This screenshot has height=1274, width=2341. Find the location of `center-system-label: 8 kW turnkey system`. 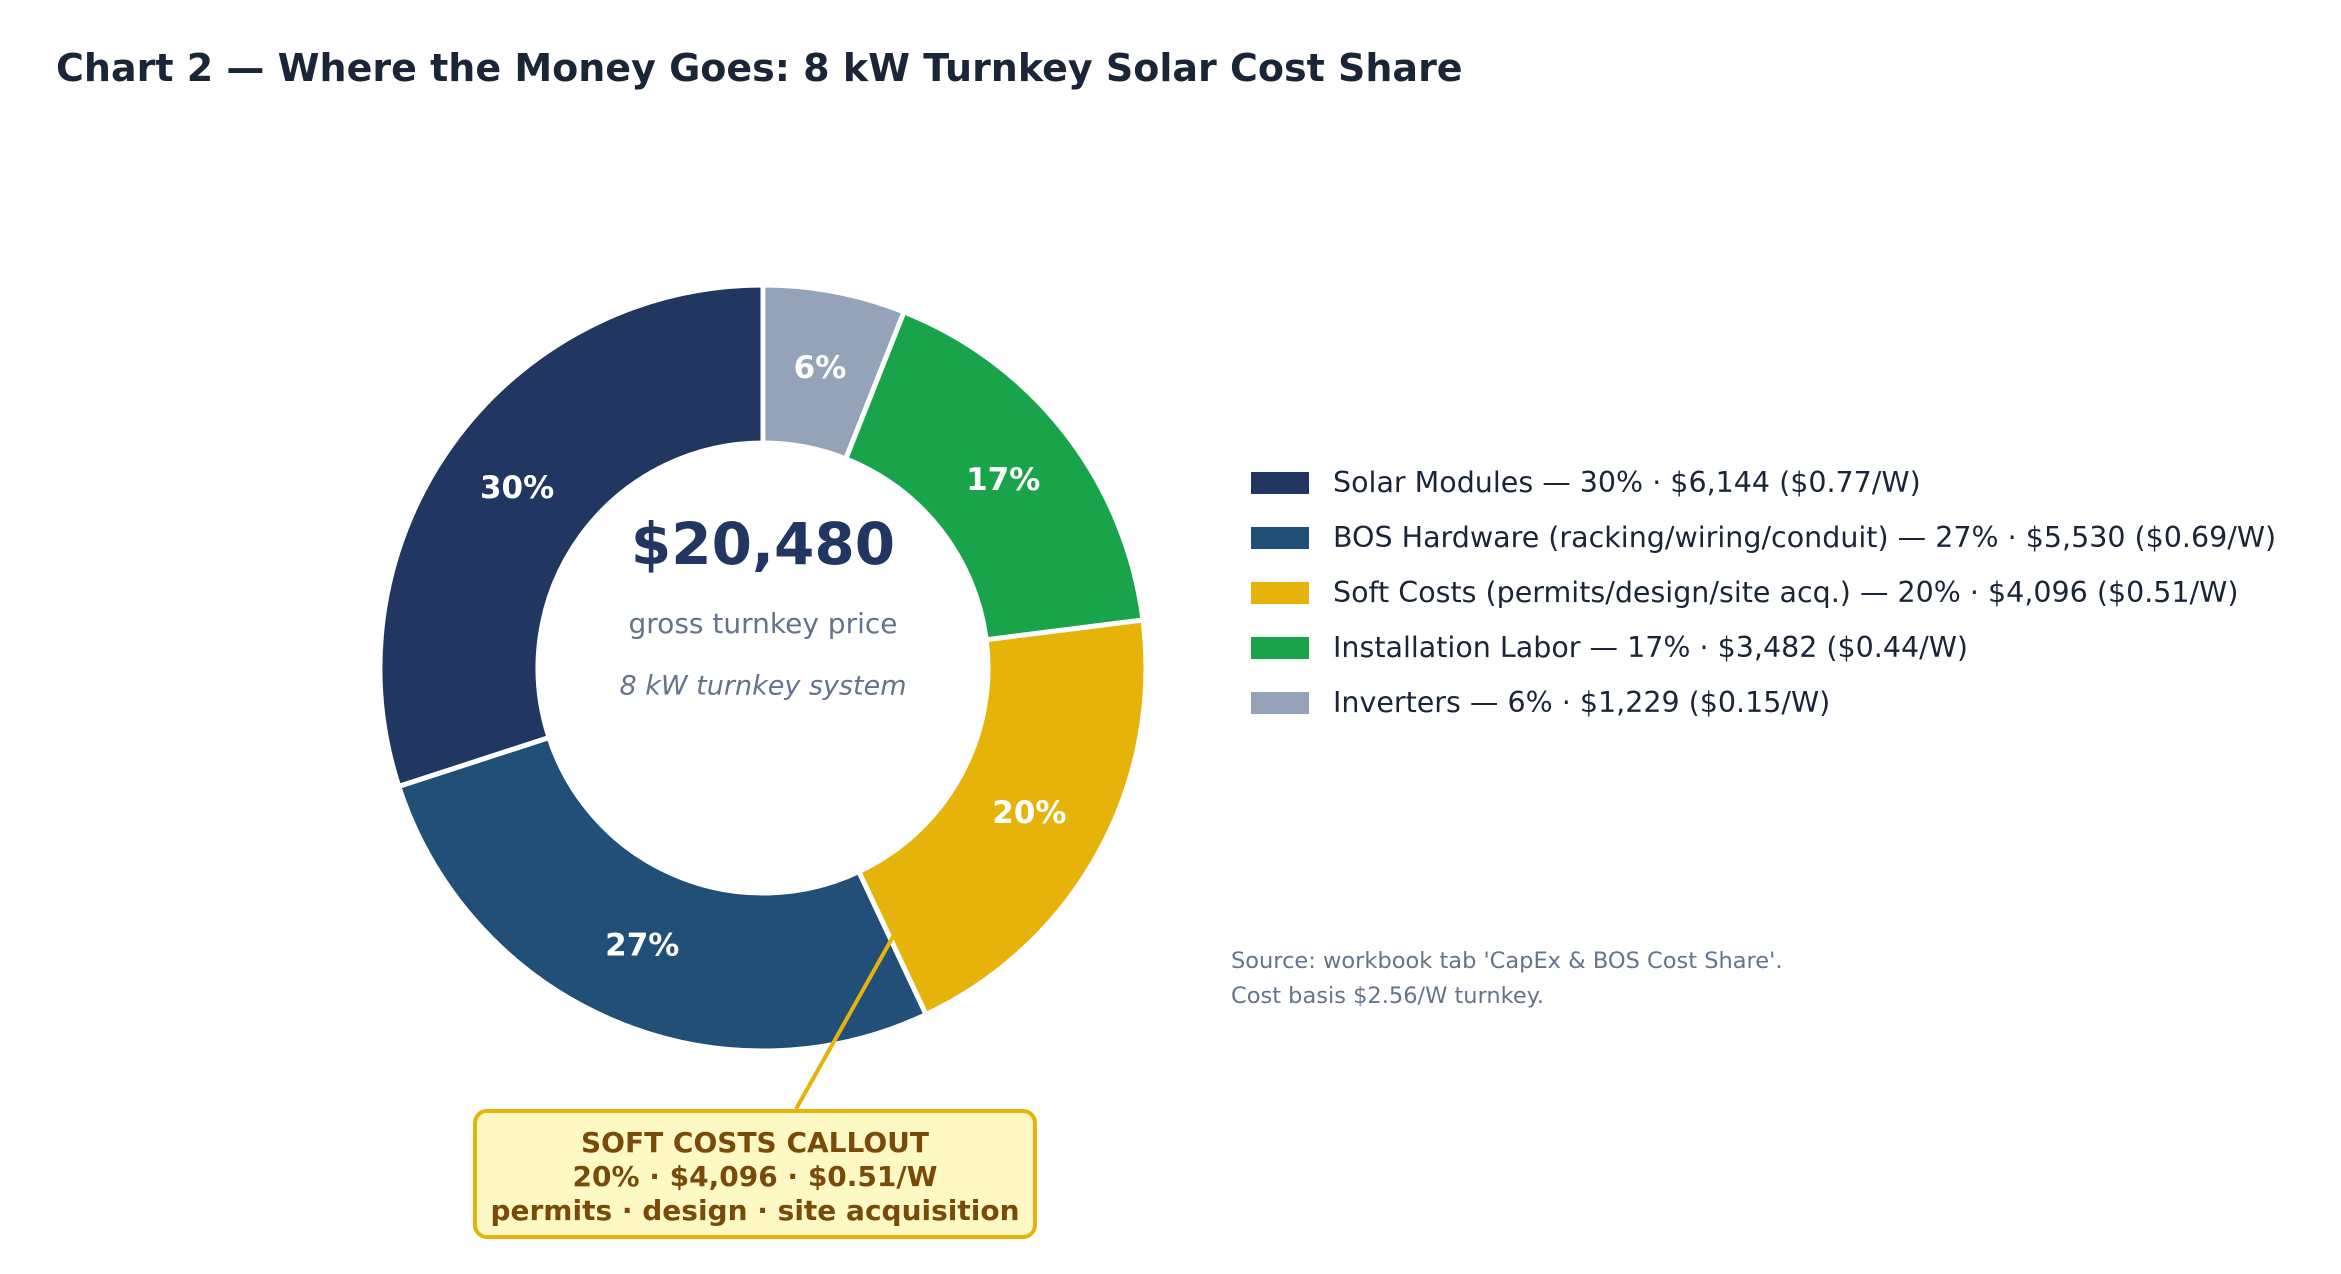

center-system-label: 8 kW turnkey system is located at coordinates (762, 686).